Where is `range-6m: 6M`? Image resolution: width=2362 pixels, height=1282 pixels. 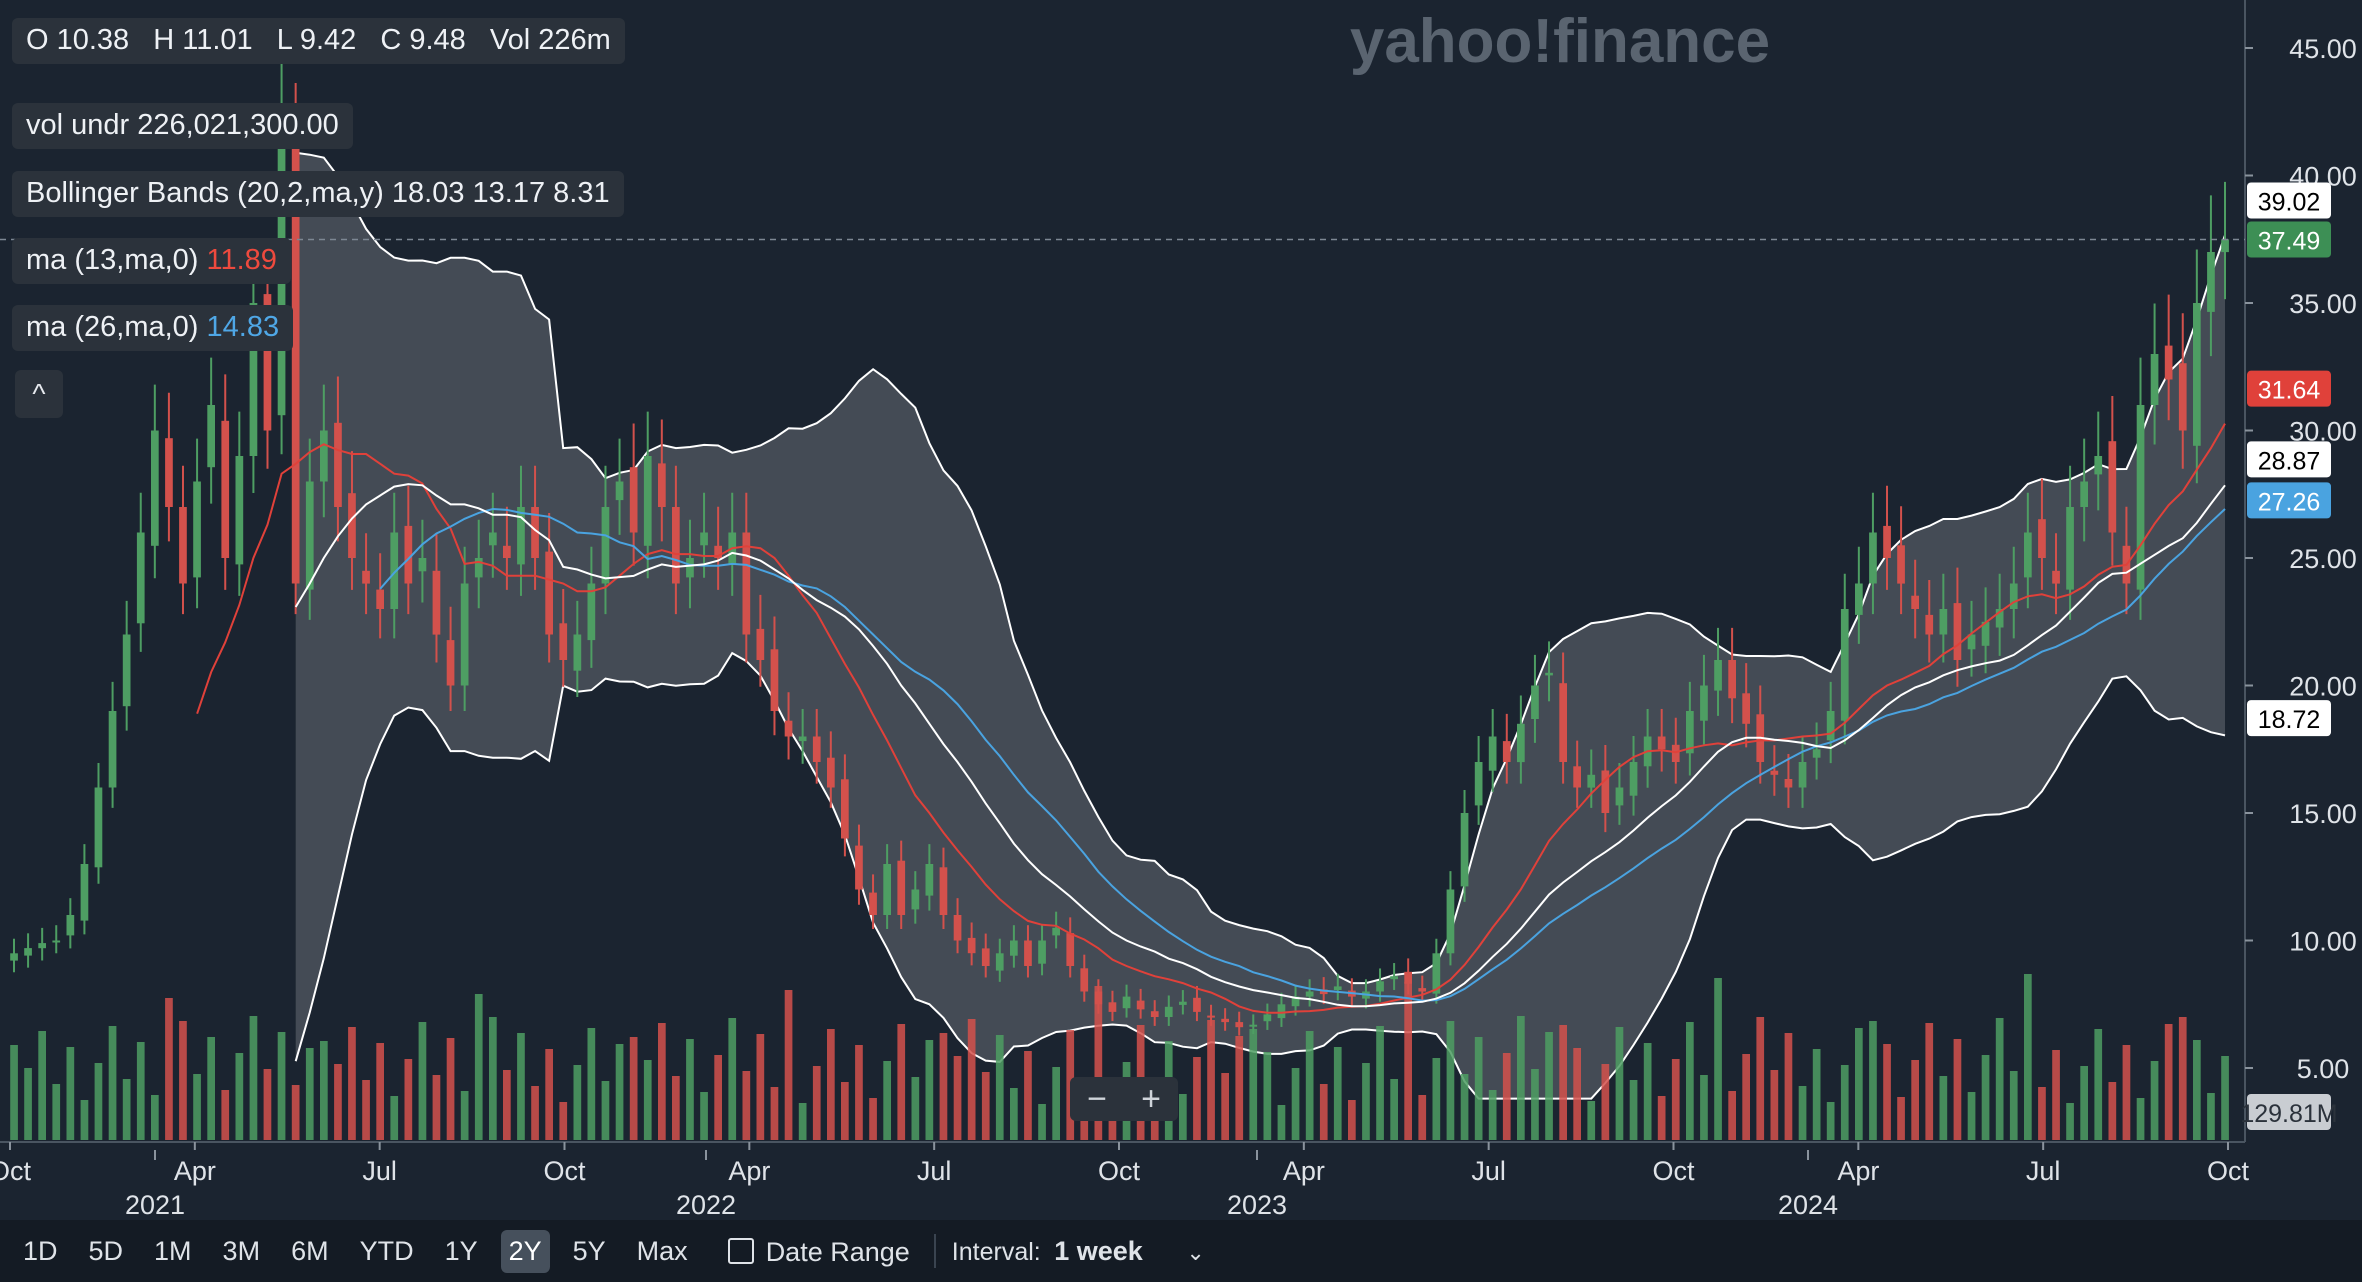 range-6m: 6M is located at coordinates (310, 1250).